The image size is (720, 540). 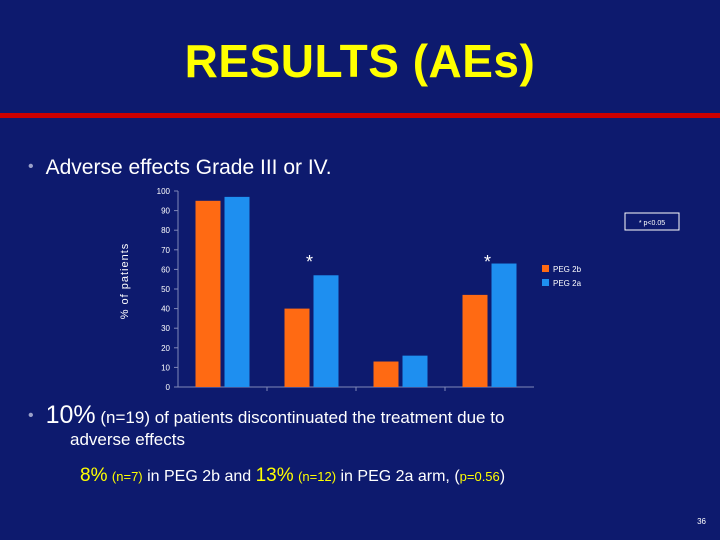 I want to click on significance-note: * p<0.05, so click(x=652, y=223).